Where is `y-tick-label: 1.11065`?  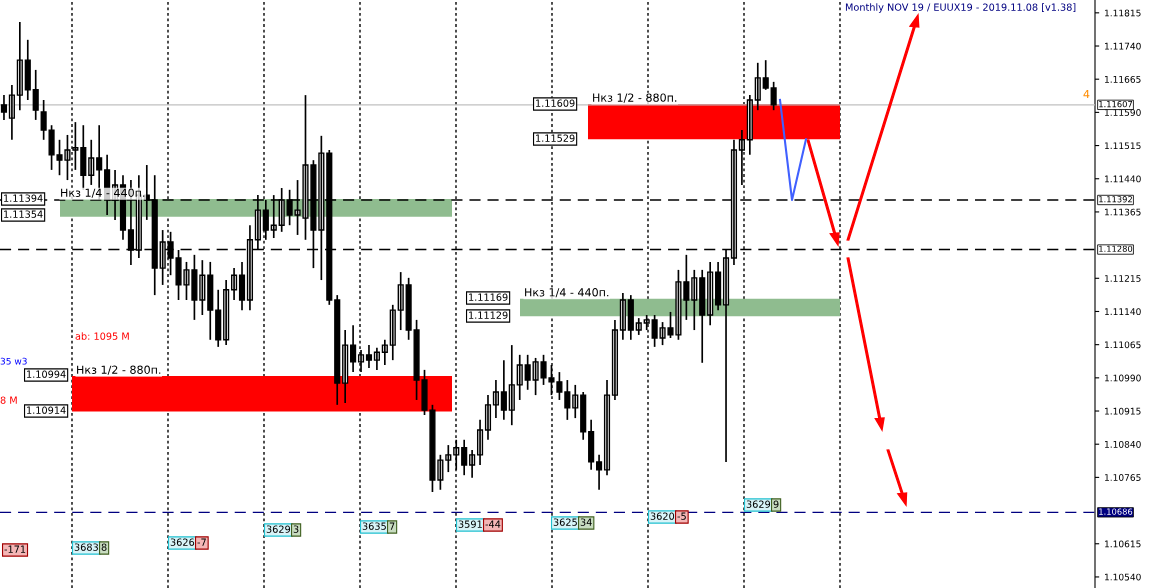 y-tick-label: 1.11065 is located at coordinates (1123, 345).